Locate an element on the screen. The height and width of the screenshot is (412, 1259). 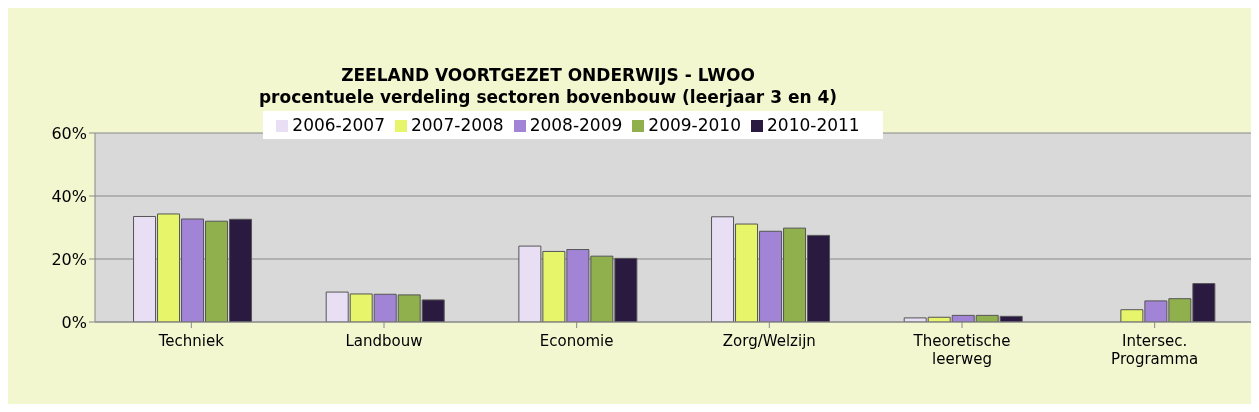
y-tick-label: 40% is located at coordinates (69, 196).